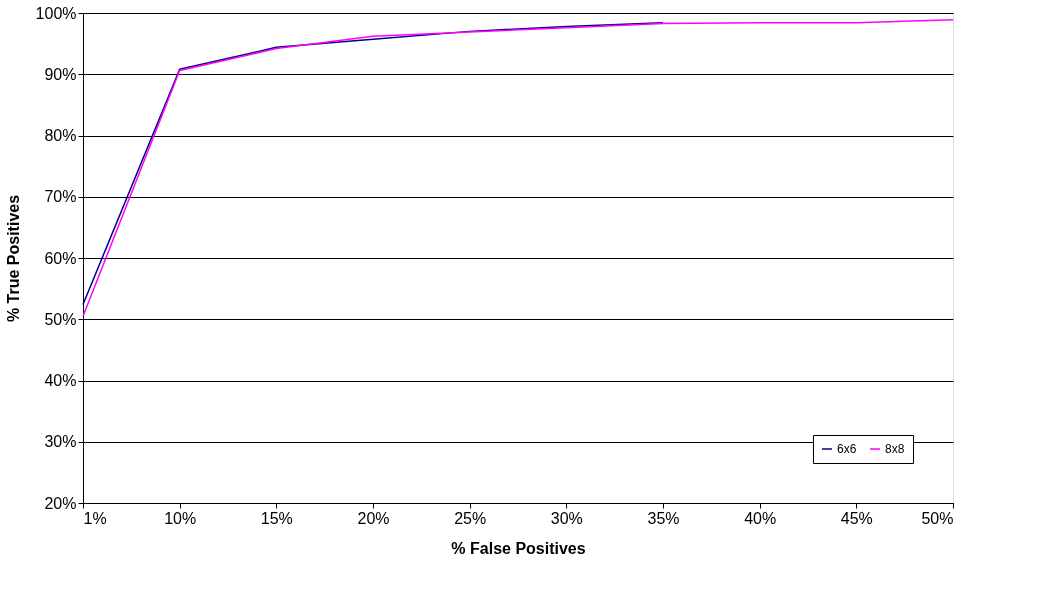 This screenshot has height=616, width=1049. What do you see at coordinates (180, 518) in the screenshot?
I see `x-tick-label: 10%` at bounding box center [180, 518].